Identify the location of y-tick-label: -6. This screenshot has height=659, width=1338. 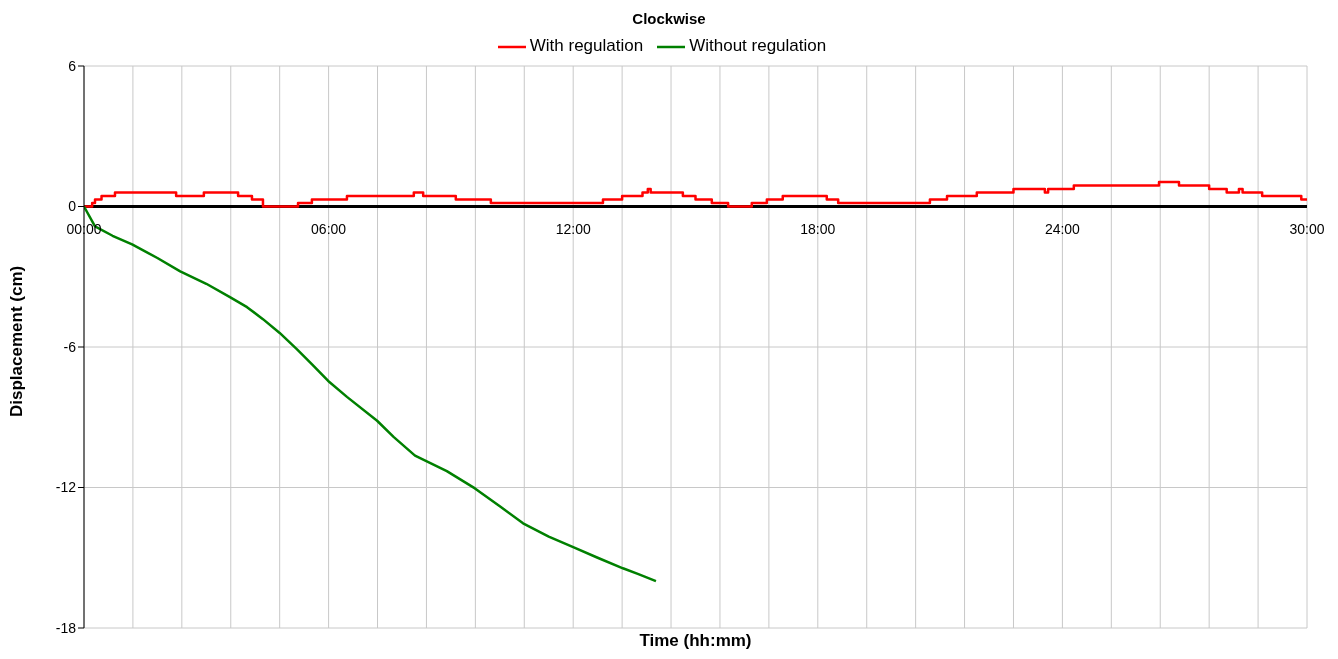
(70, 346).